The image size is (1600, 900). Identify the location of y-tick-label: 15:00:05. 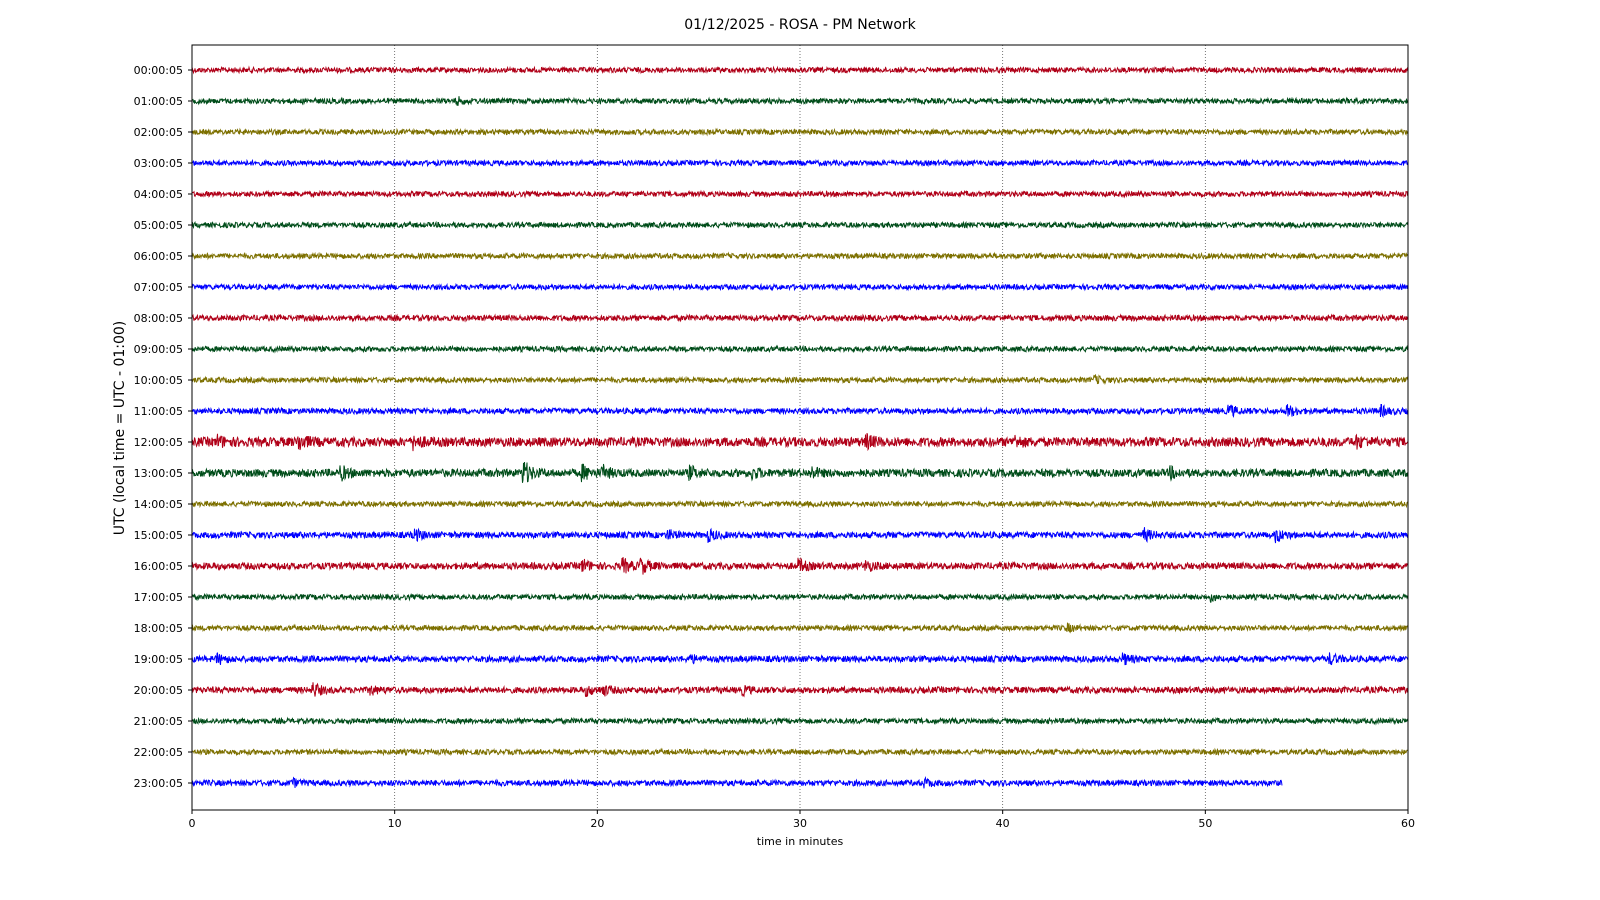
(158, 535).